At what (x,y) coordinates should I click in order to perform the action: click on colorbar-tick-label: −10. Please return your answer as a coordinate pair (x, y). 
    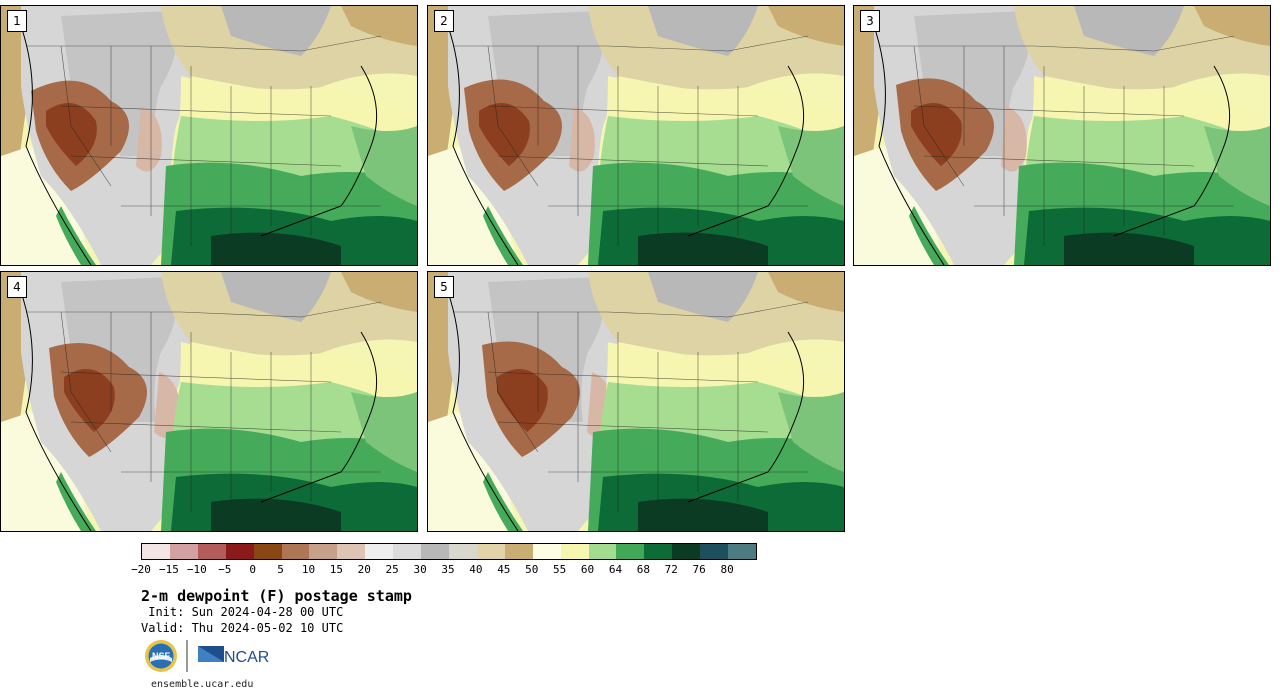
    Looking at the image, I should click on (196, 569).